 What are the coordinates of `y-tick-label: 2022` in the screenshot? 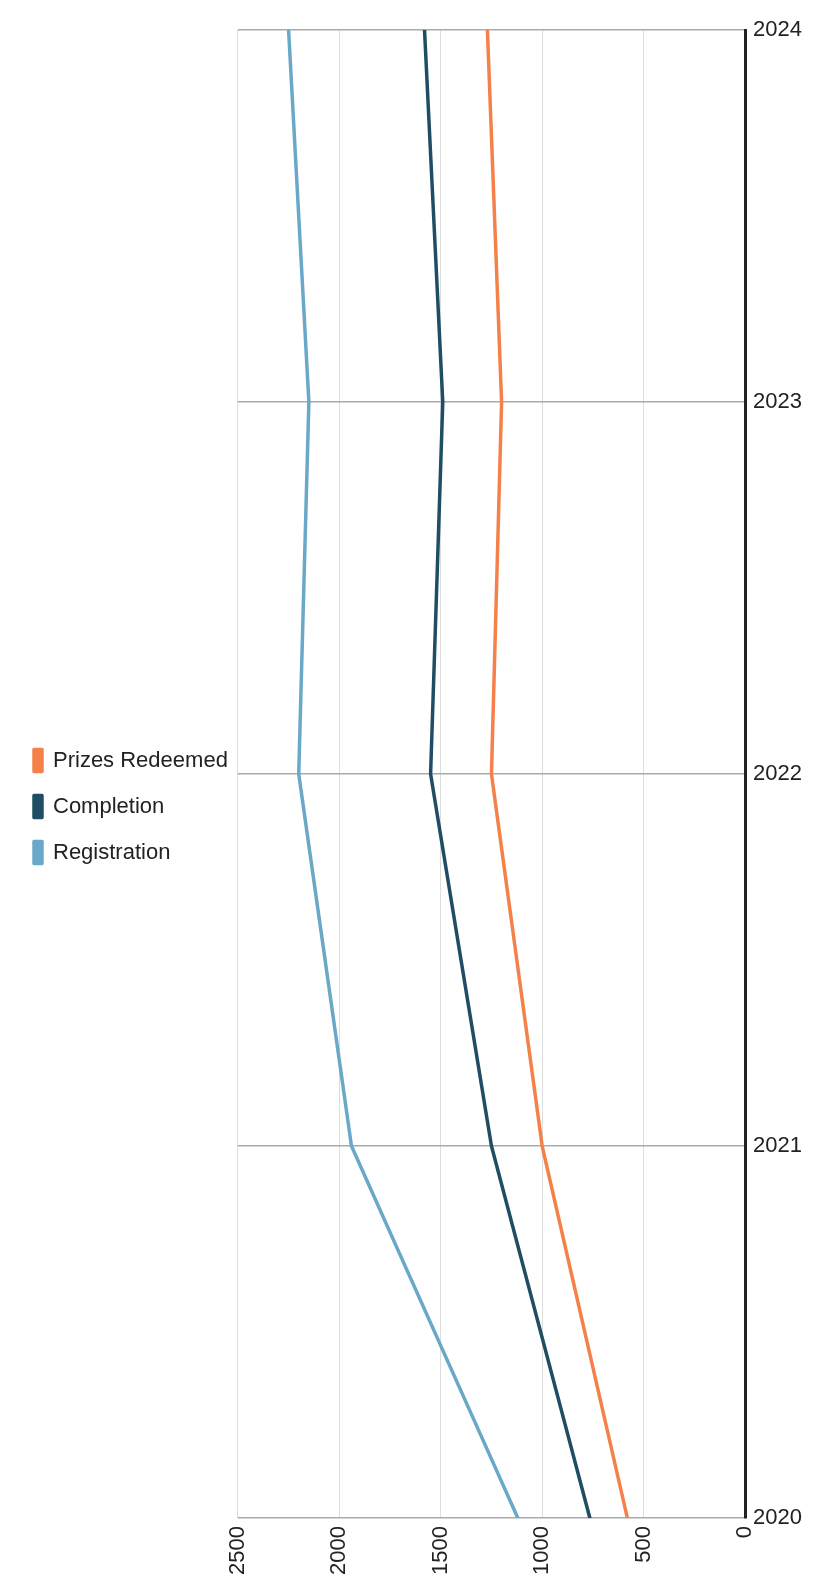 It's located at (778, 773).